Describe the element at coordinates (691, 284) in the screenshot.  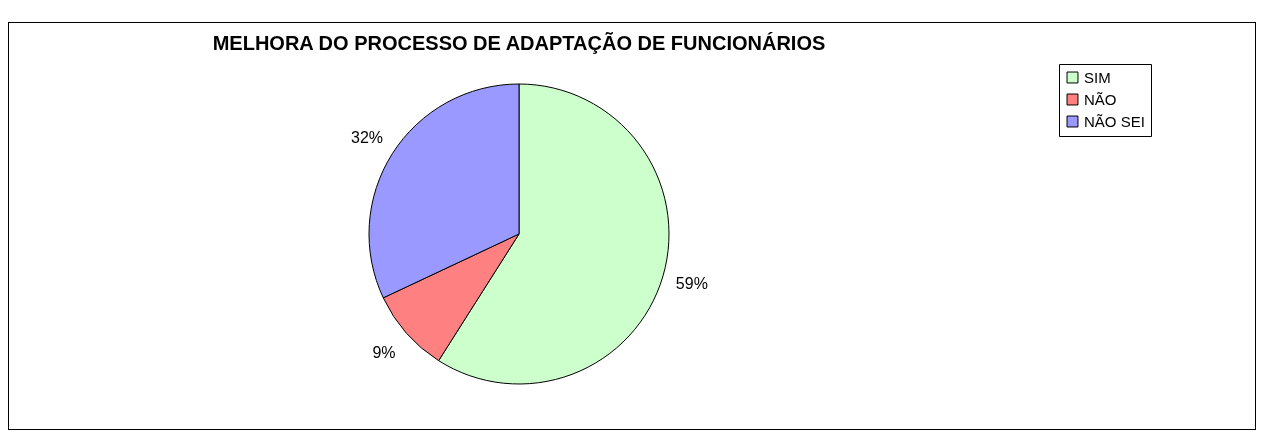
I see `data-label: 59%` at that location.